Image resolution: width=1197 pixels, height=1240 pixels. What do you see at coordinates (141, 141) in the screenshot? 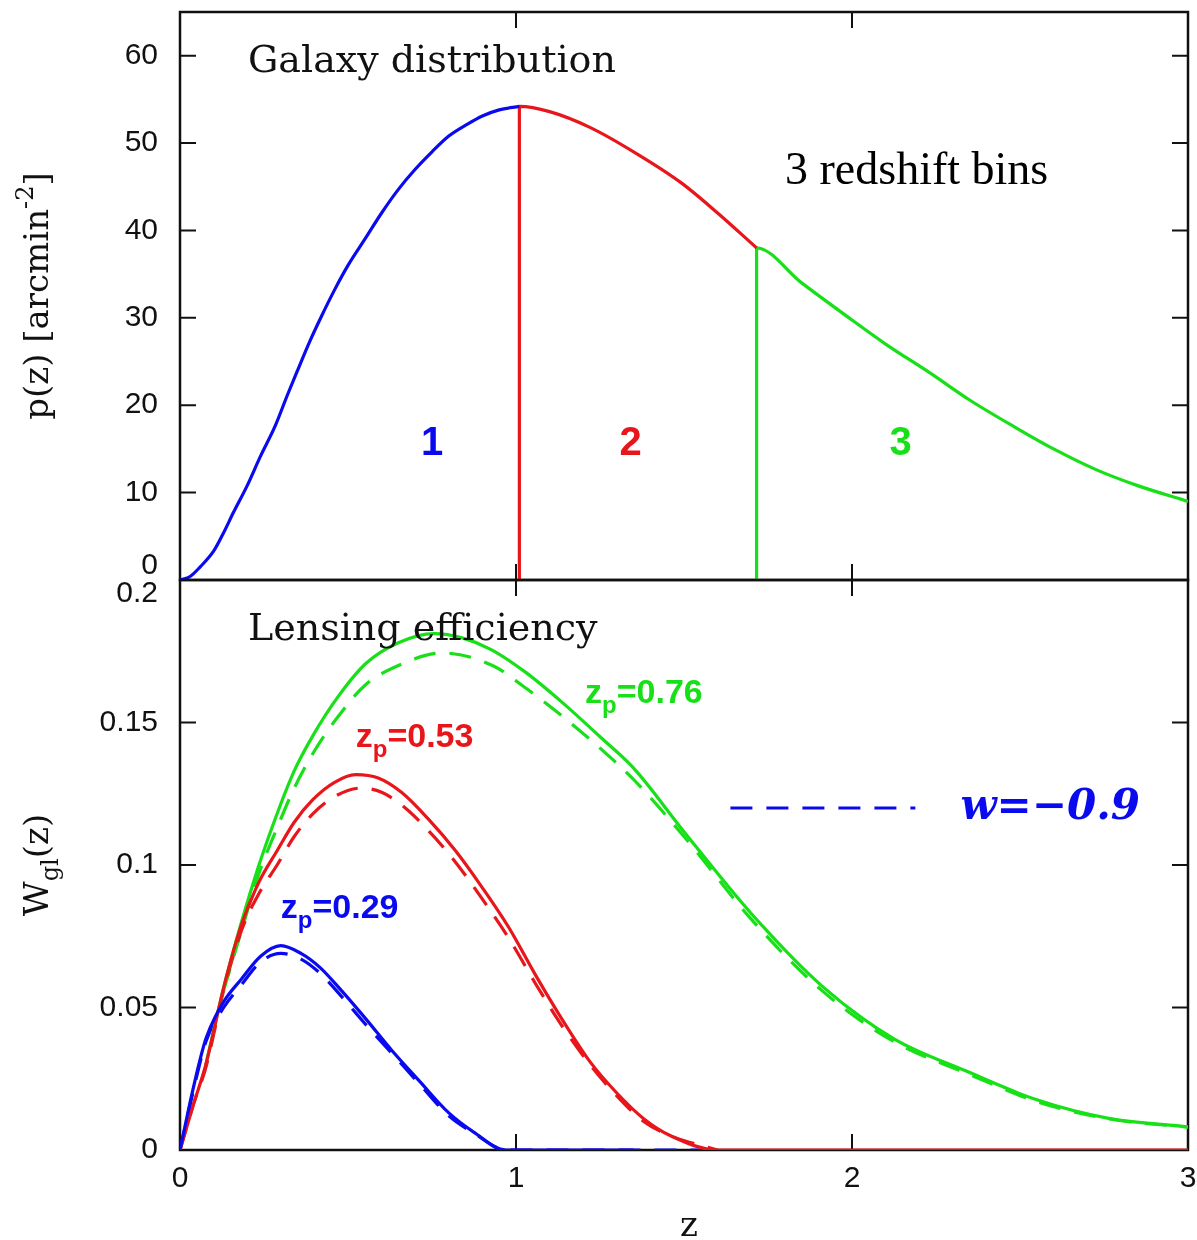
I see `y-tick-label: 50` at bounding box center [141, 141].